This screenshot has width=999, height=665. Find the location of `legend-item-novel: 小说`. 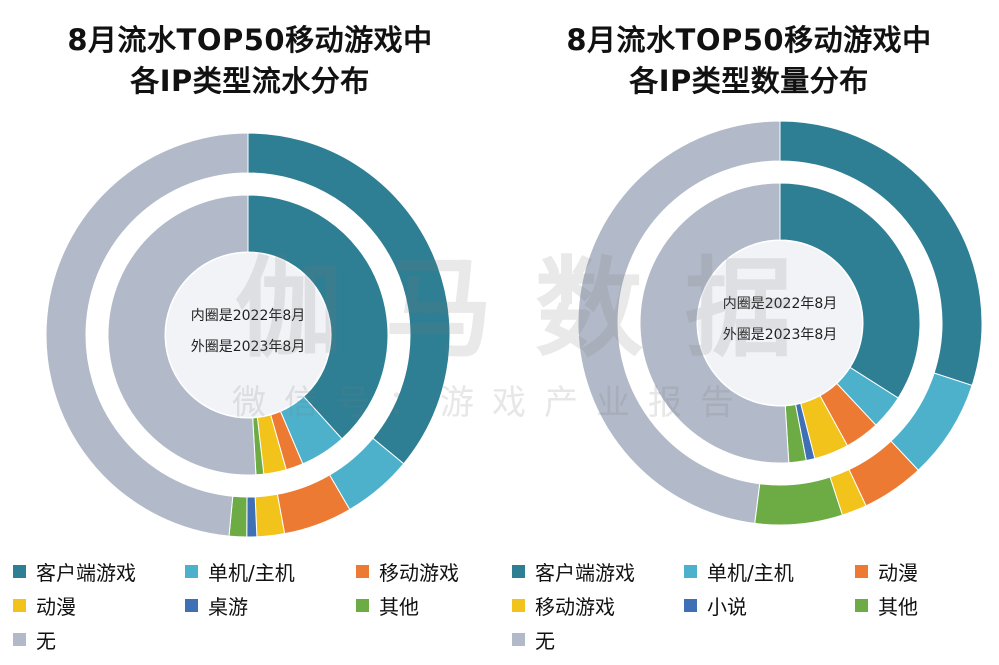

legend-item-novel: 小说 is located at coordinates (715, 605).